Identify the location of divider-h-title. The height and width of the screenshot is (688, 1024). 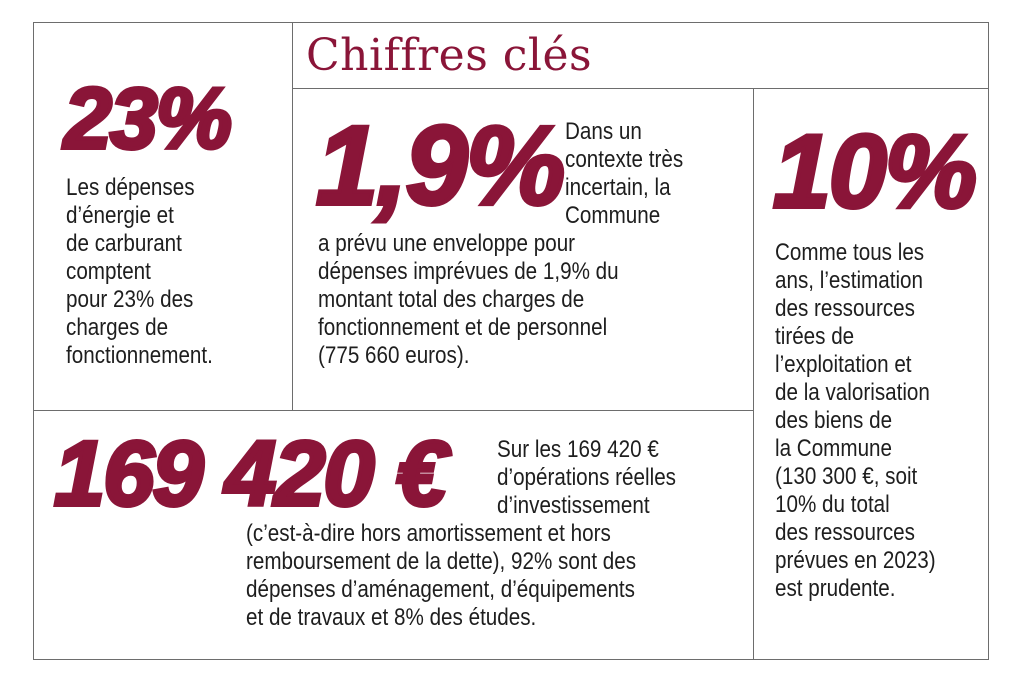
(640, 88).